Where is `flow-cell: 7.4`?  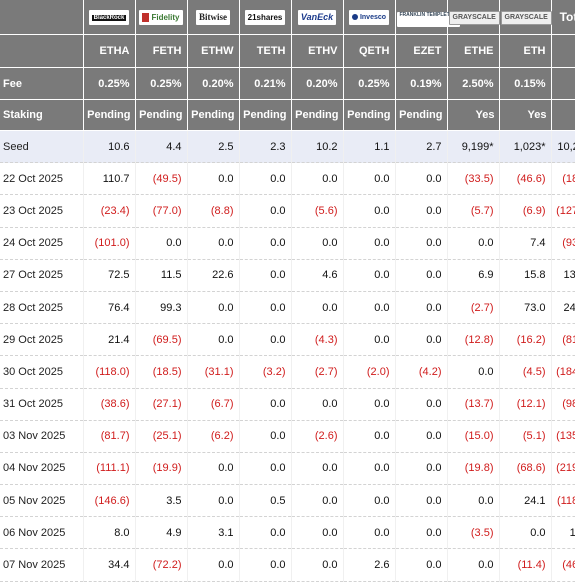 flow-cell: 7.4 is located at coordinates (525, 243).